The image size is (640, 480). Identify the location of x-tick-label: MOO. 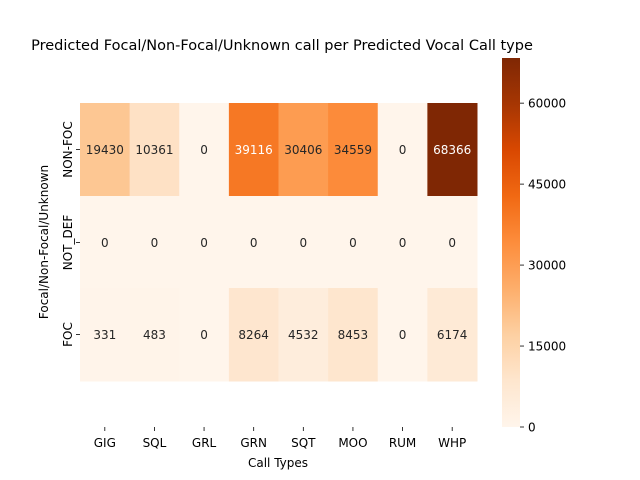
(352, 443).